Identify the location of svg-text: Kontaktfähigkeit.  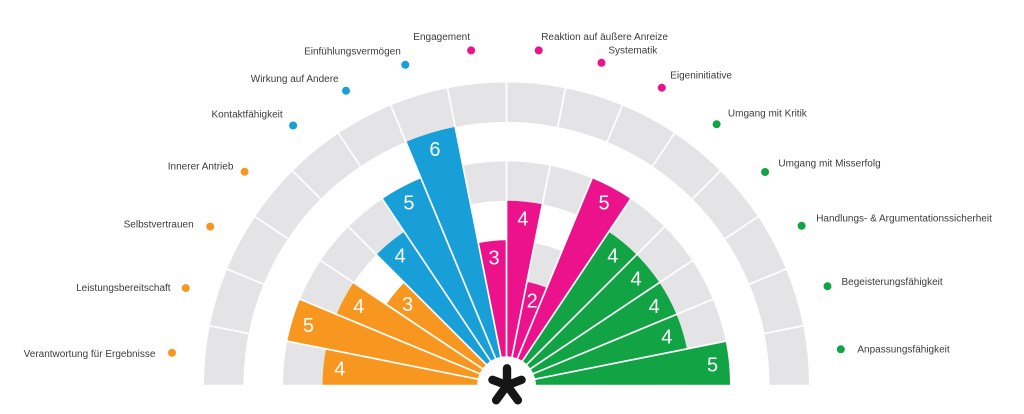
(247, 115).